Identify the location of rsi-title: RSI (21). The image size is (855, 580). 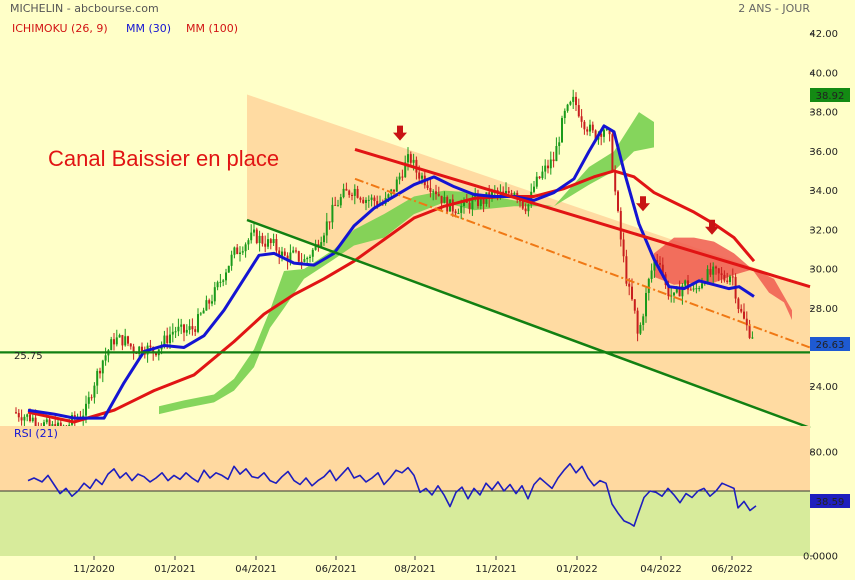
(36, 433).